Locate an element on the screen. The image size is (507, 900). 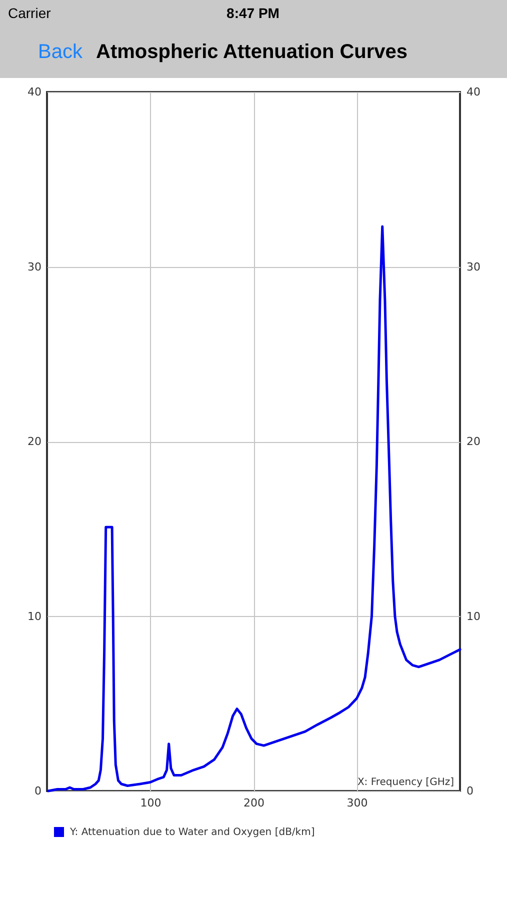
y-tick-label: 20 is located at coordinates (35, 441).